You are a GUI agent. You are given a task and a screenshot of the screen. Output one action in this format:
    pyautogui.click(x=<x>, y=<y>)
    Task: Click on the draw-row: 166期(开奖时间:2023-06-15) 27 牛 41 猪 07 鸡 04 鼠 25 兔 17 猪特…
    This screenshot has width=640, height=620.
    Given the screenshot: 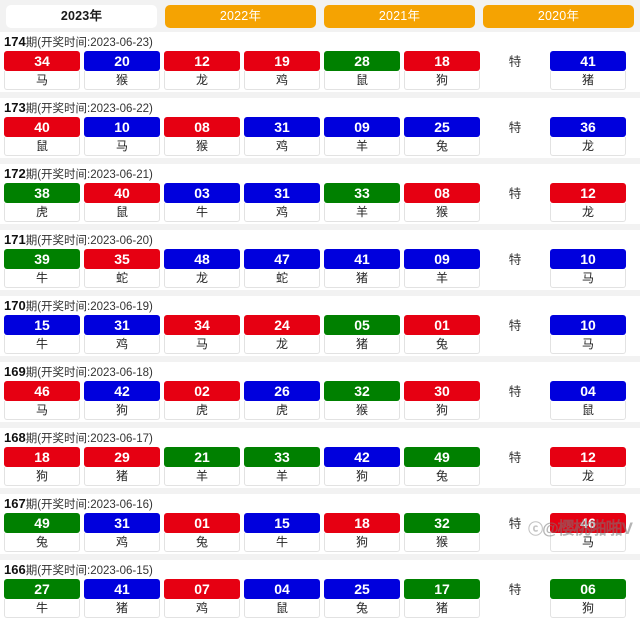 What is the action you would take?
    pyautogui.click(x=320, y=590)
    